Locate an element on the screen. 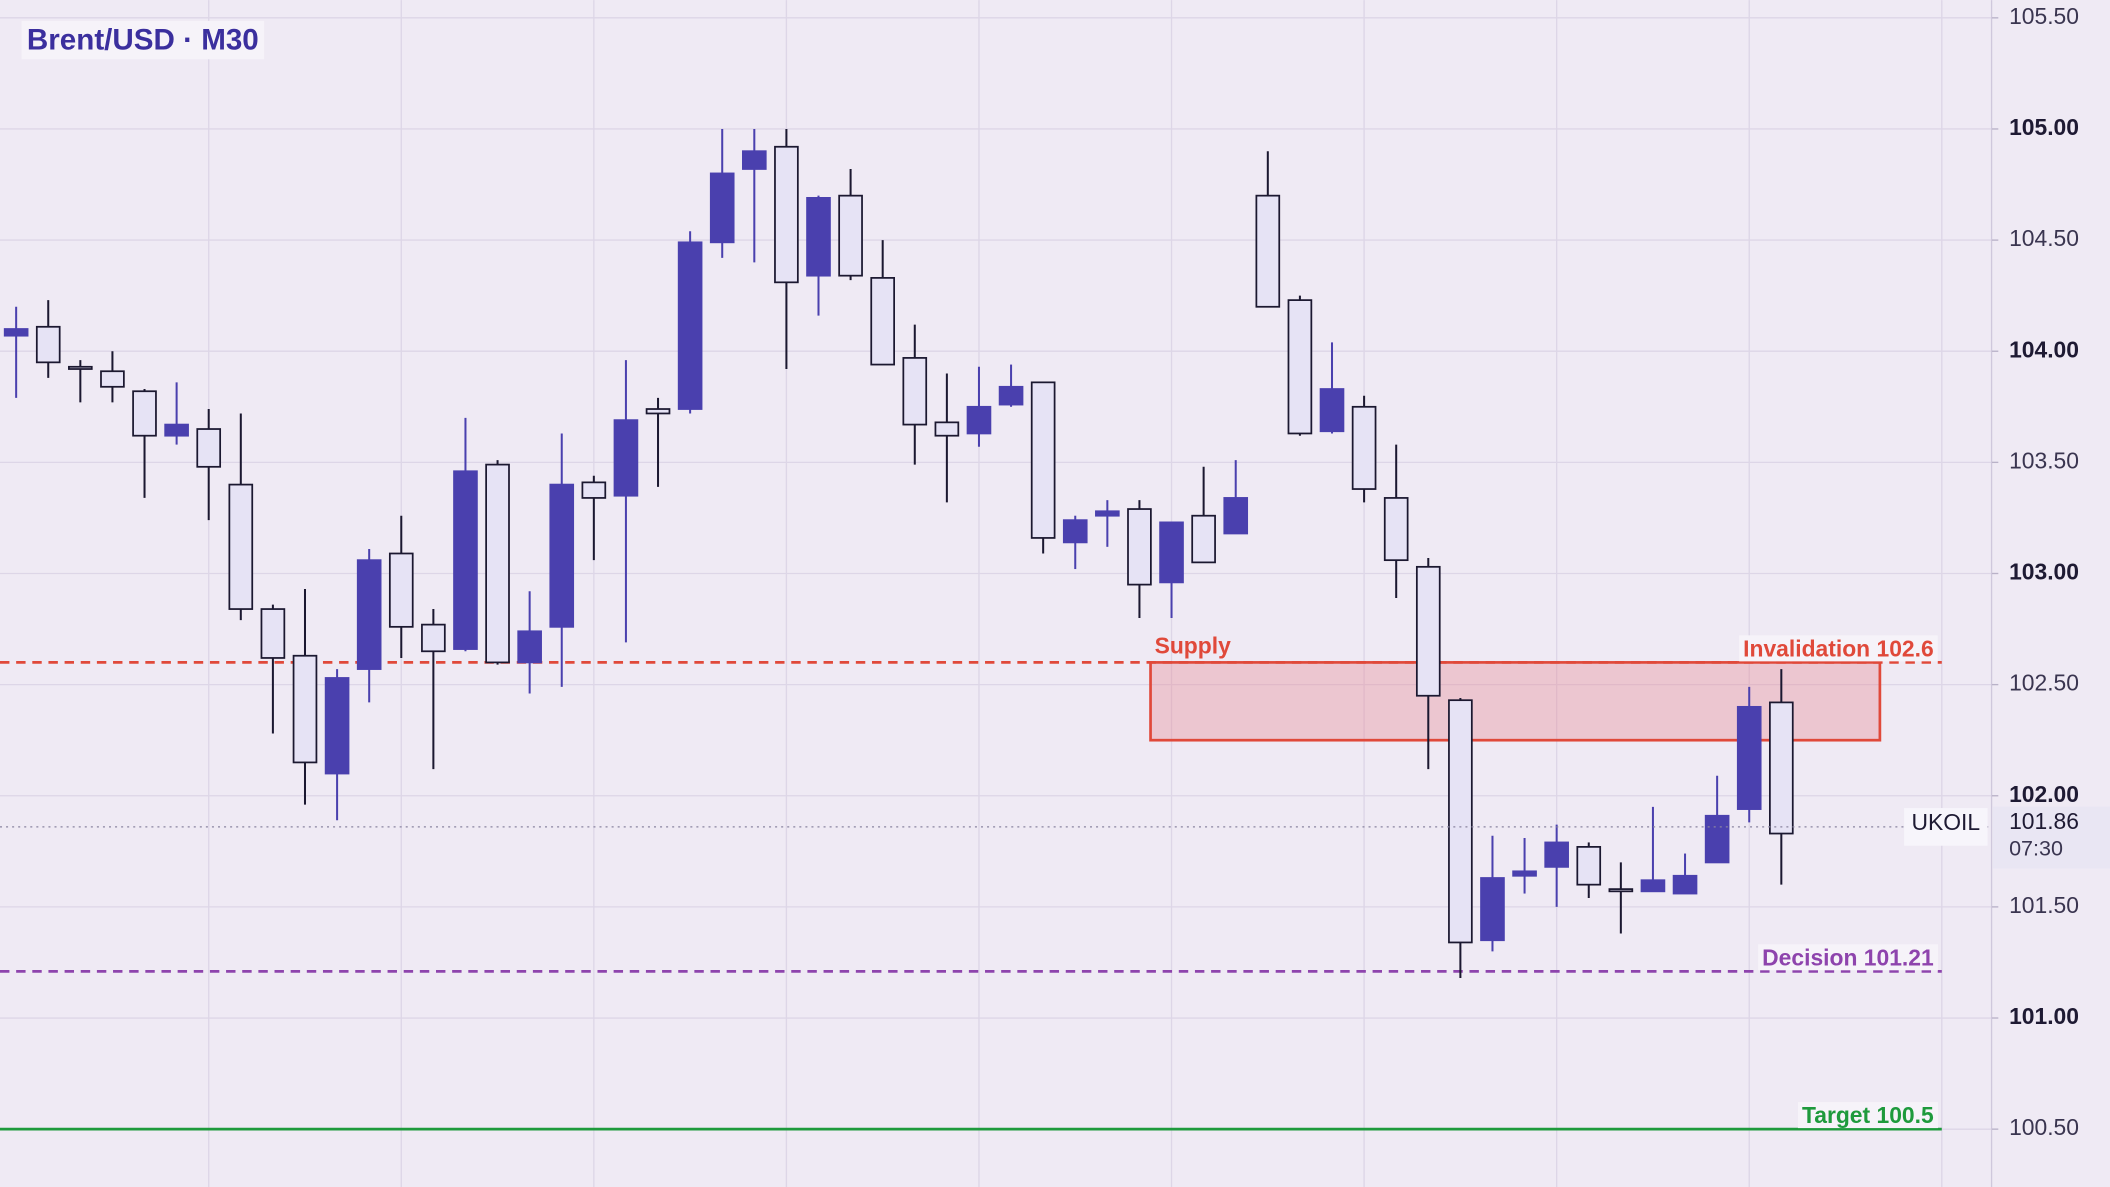 This screenshot has width=2110, height=1187. y-tick-label: 105.50 is located at coordinates (2044, 16).